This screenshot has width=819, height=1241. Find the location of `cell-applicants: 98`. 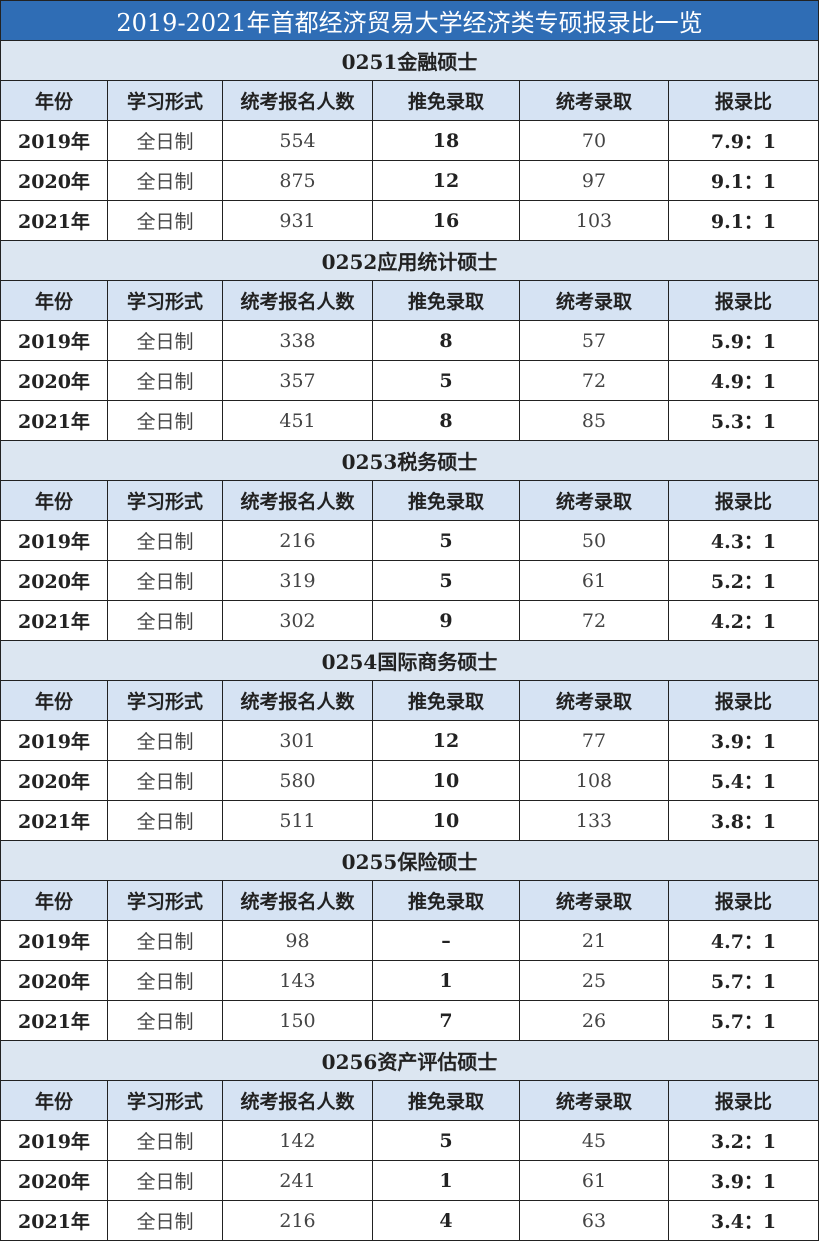

cell-applicants: 98 is located at coordinates (297, 940).